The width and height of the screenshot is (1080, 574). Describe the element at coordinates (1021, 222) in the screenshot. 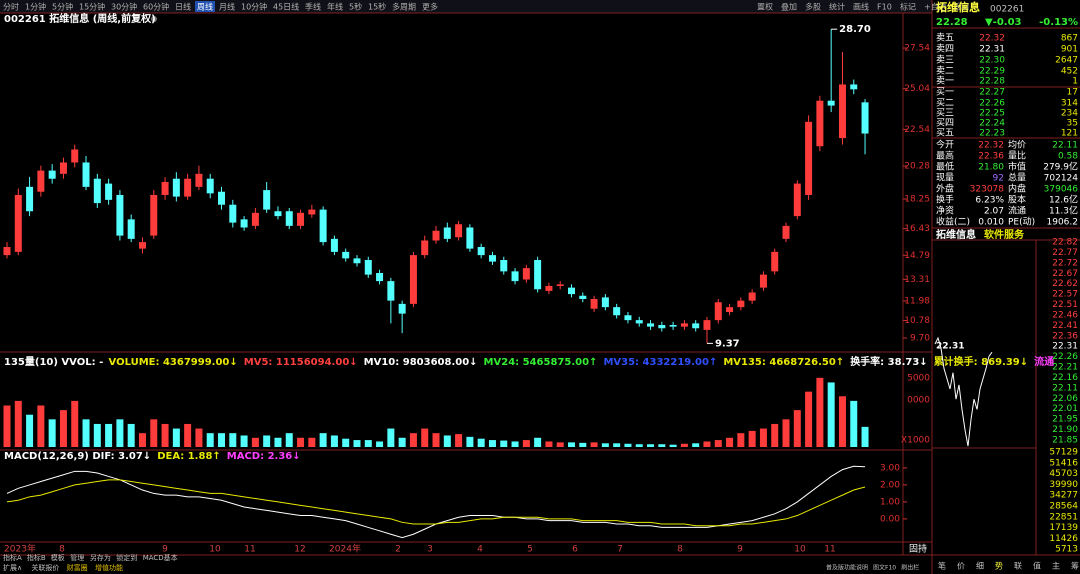

I see `stat-label: PE(动)` at that location.